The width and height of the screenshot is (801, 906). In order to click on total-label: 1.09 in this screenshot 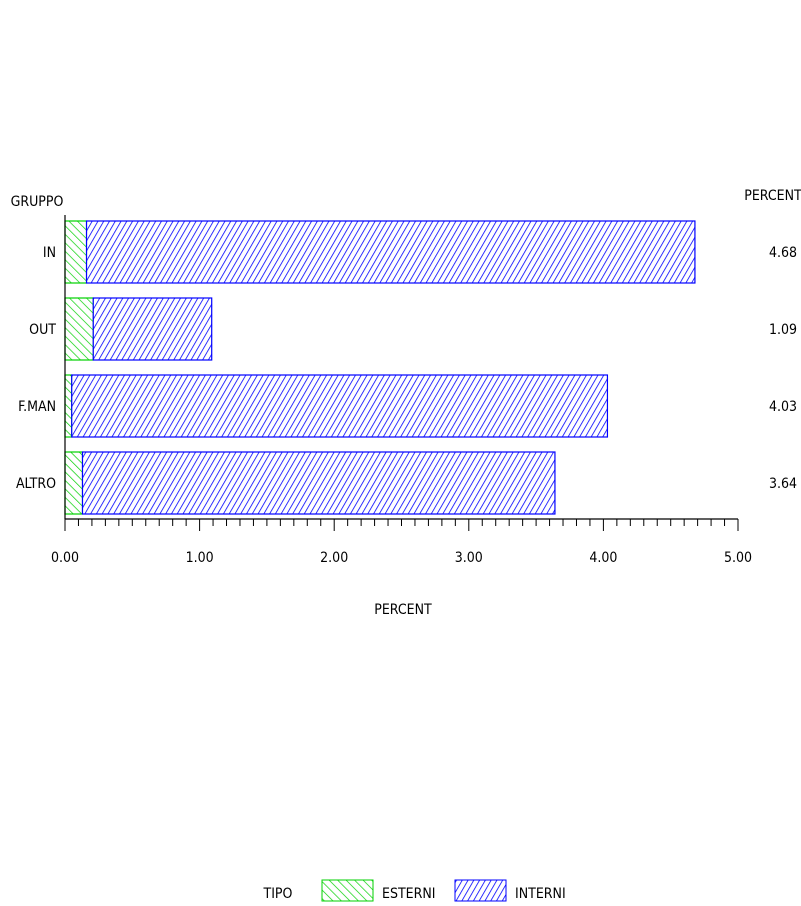, I will do `click(783, 330)`.